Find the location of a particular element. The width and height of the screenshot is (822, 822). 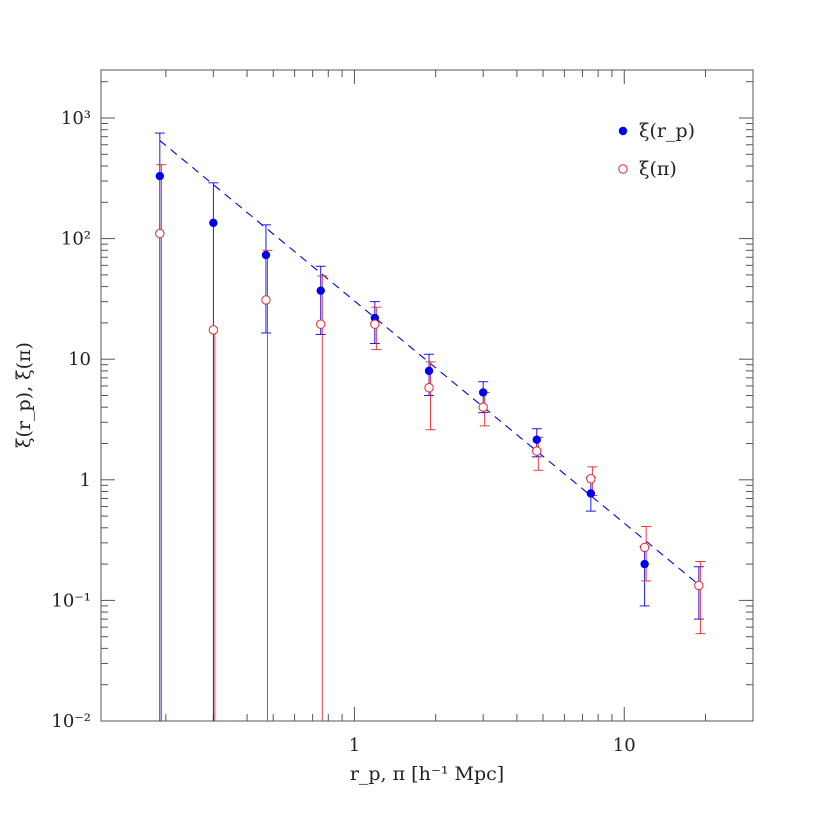

y-tick-label: 10⁻¹ is located at coordinates (71, 600).